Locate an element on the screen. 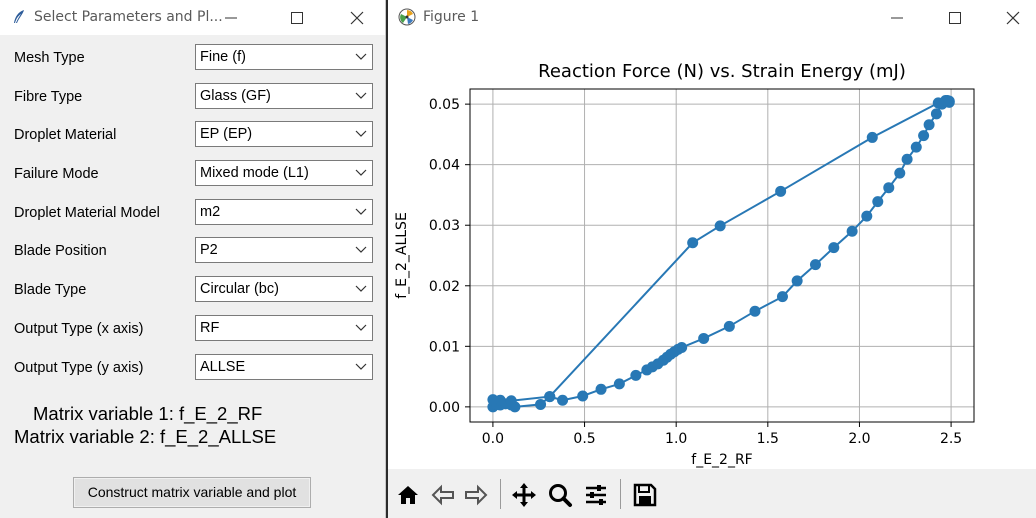 The image size is (1036, 518). x-tick-label: 0.0 is located at coordinates (493, 439).